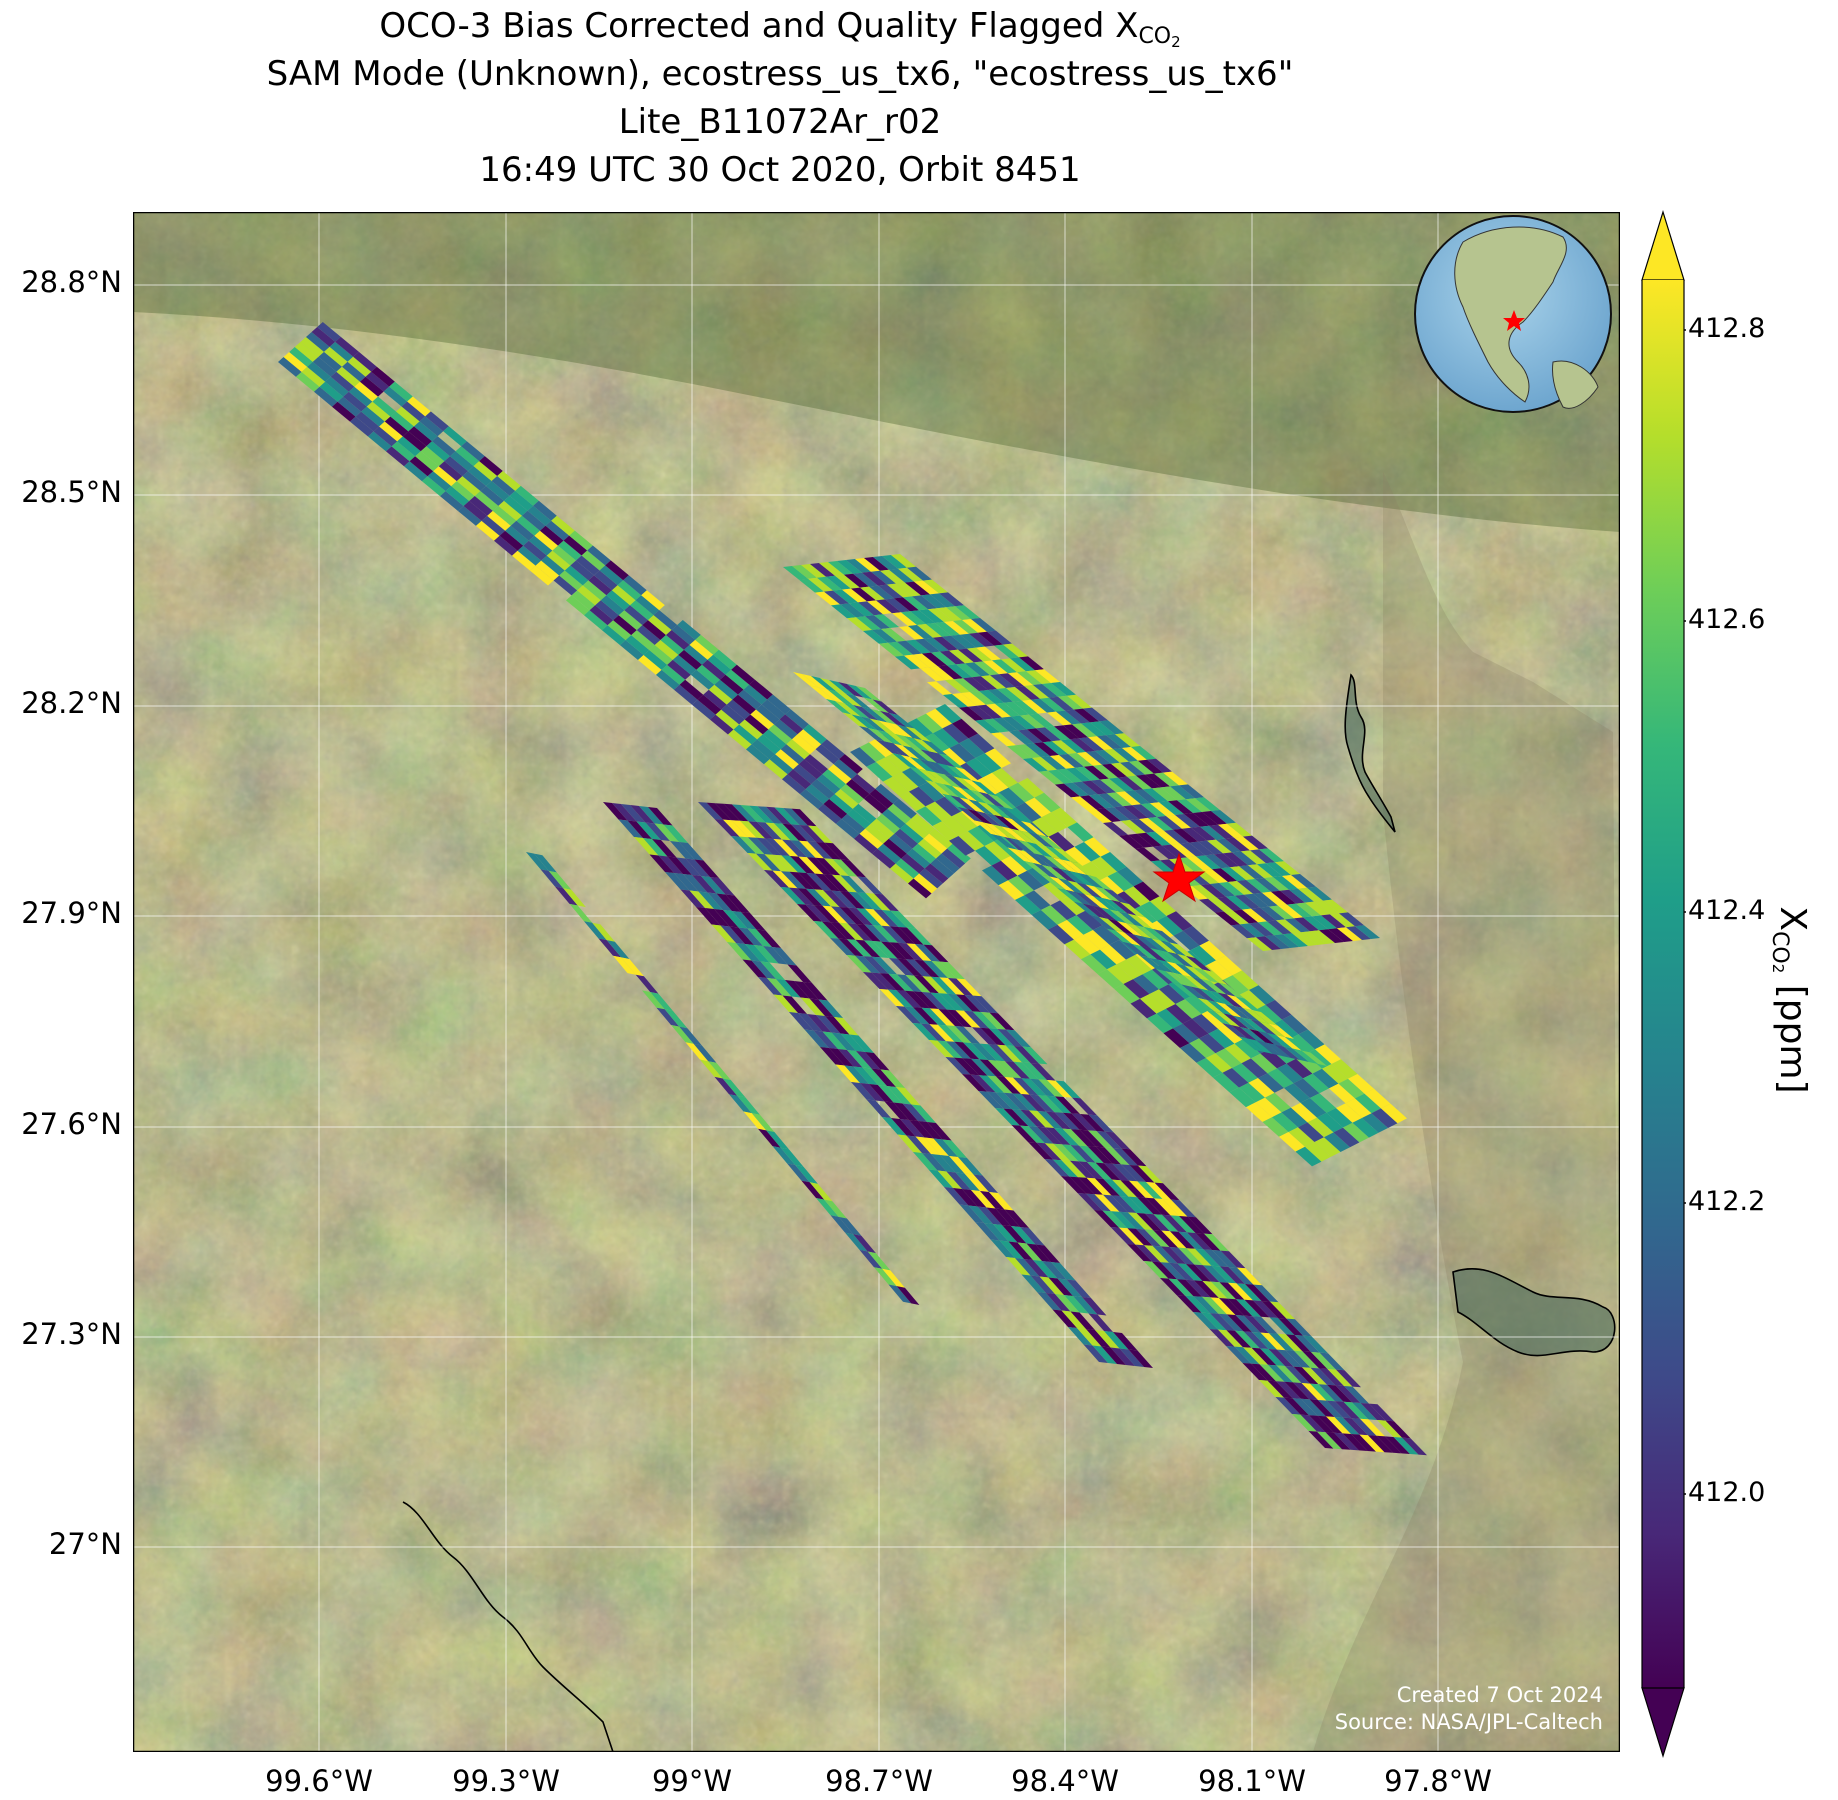 The width and height of the screenshot is (1838, 1800). Describe the element at coordinates (1726, 910) in the screenshot. I see `colorbar-tick-412.4: 412.4` at that location.